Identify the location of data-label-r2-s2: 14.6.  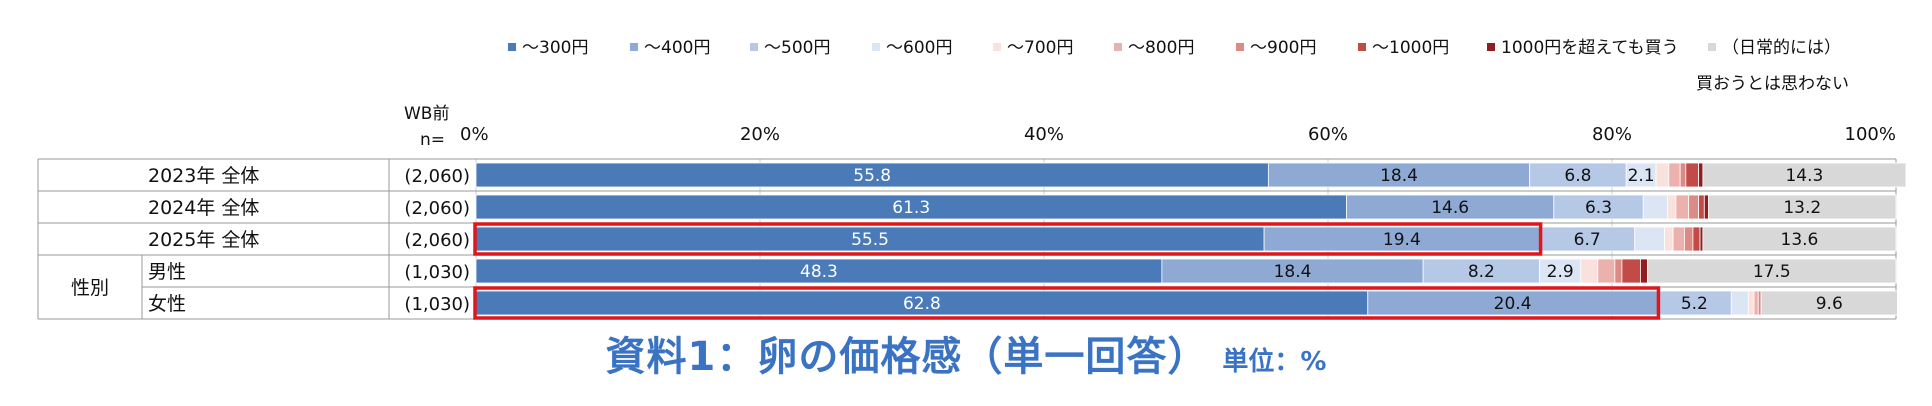
(1450, 208).